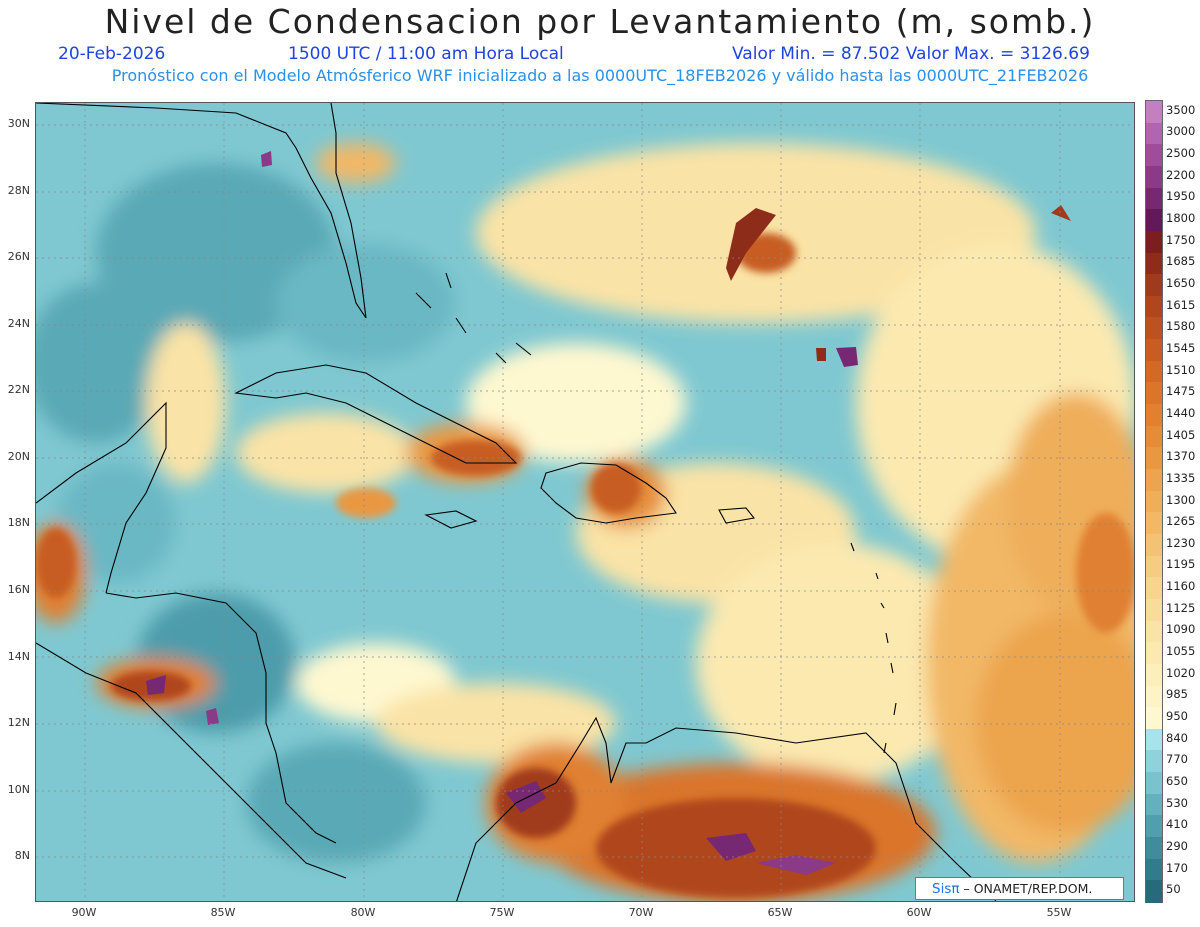 Image resolution: width=1200 pixels, height=927 pixels. I want to click on lat-label: 20N, so click(18, 456).